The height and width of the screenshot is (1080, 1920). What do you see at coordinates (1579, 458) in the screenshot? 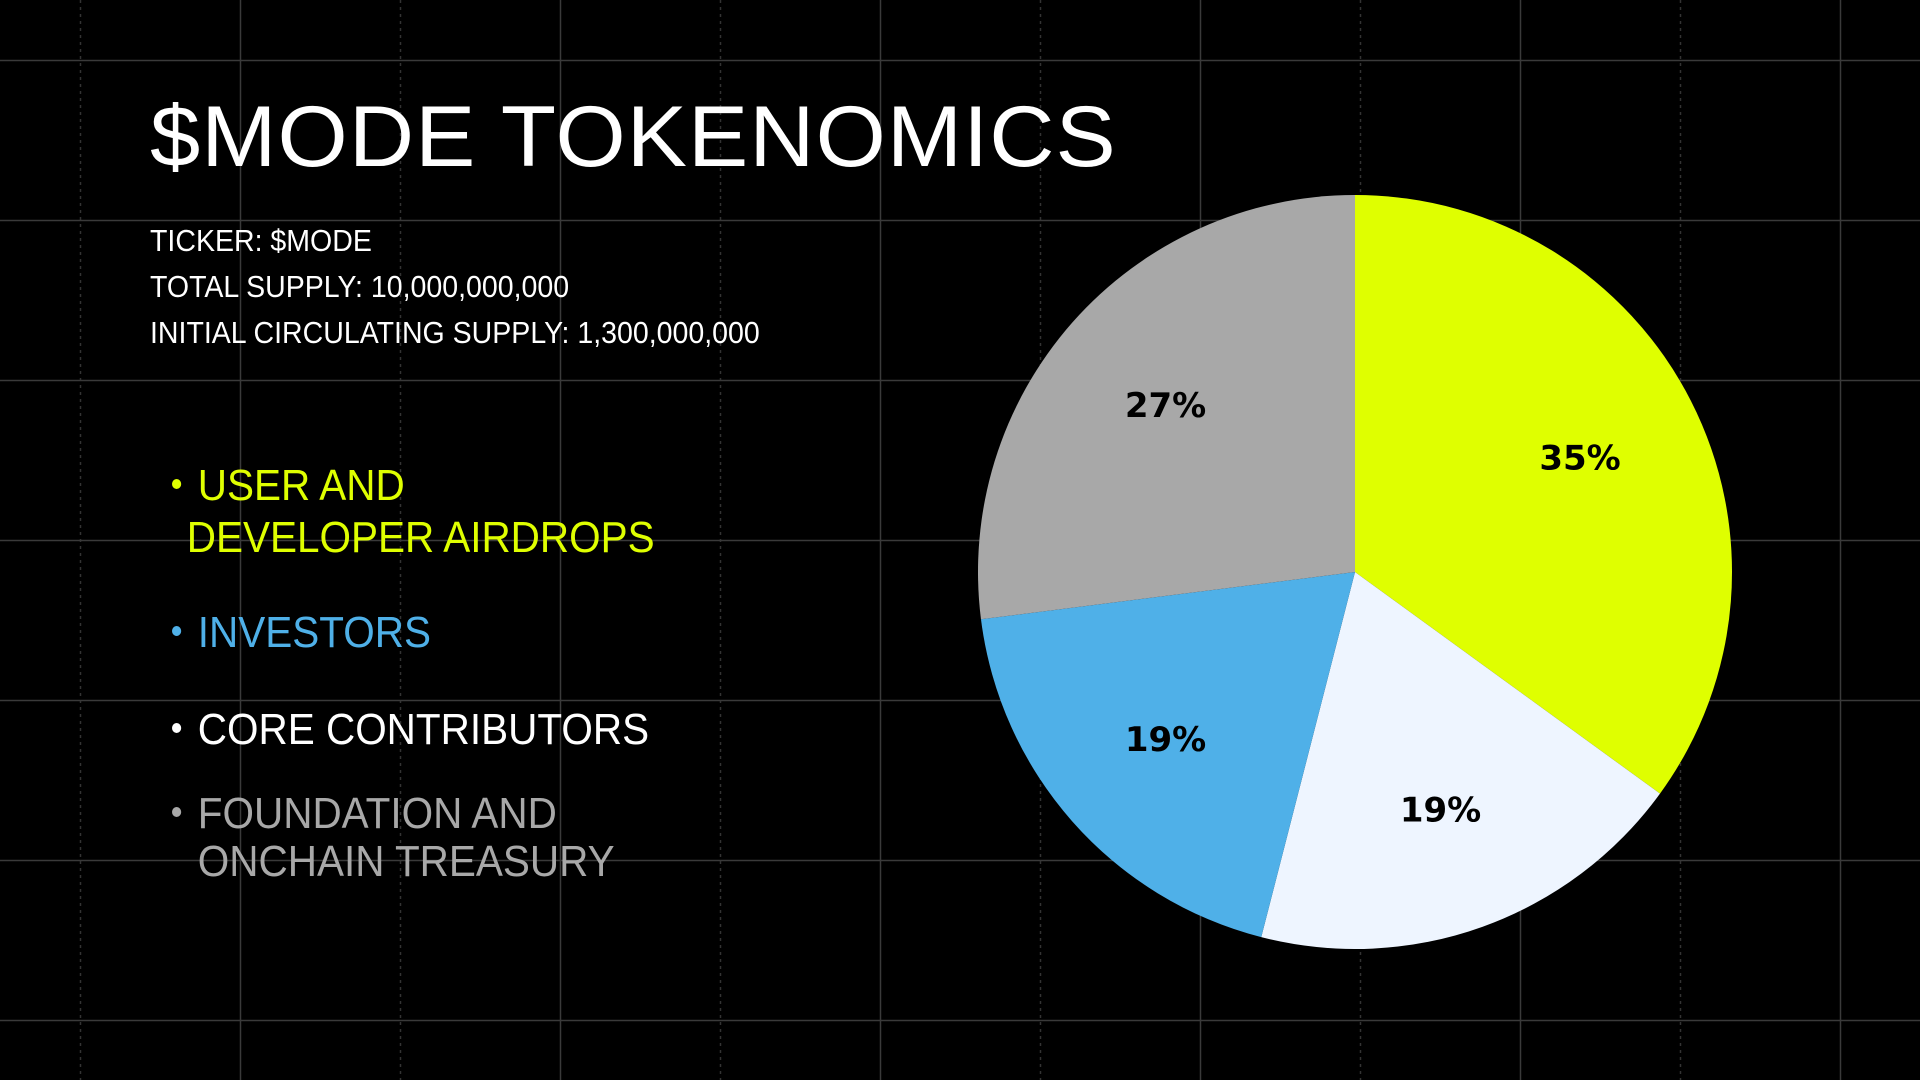
I see `pie-slice-label: 35%` at bounding box center [1579, 458].